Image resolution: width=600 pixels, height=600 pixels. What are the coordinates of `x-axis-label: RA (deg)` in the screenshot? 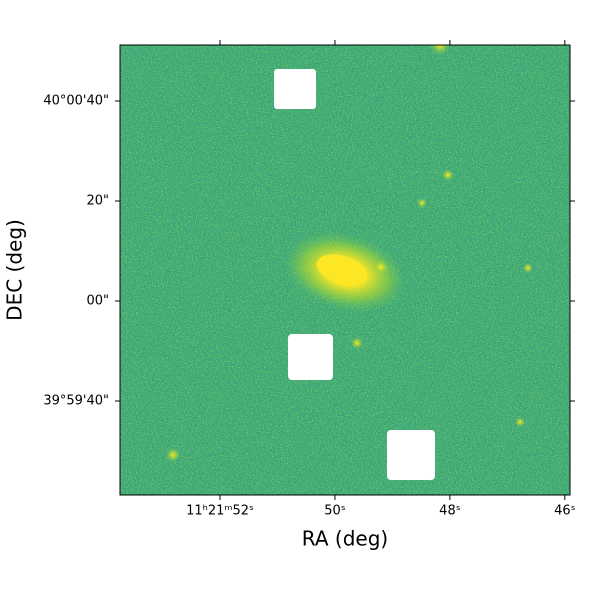 It's located at (345, 539).